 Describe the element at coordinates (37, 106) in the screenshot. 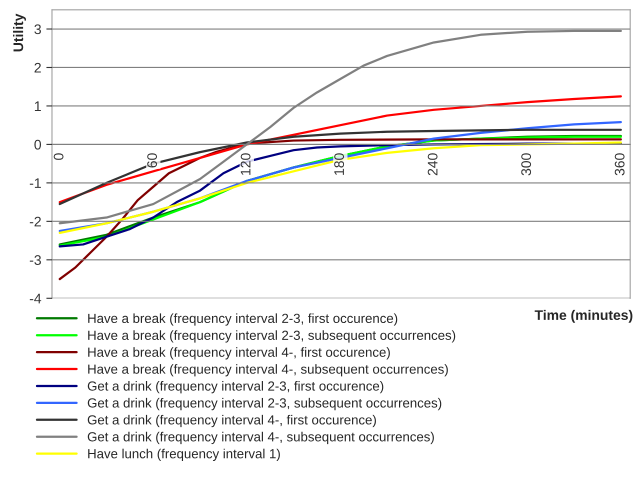

I see `y-tick-label: 1` at that location.